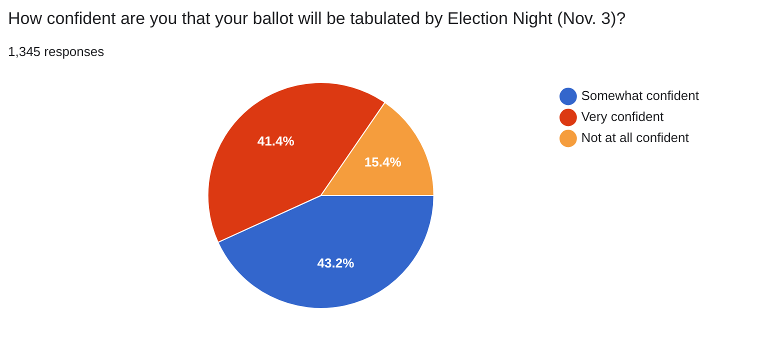 This screenshot has width=757, height=349. What do you see at coordinates (276, 140) in the screenshot?
I see `data-label: 41.4%` at bounding box center [276, 140].